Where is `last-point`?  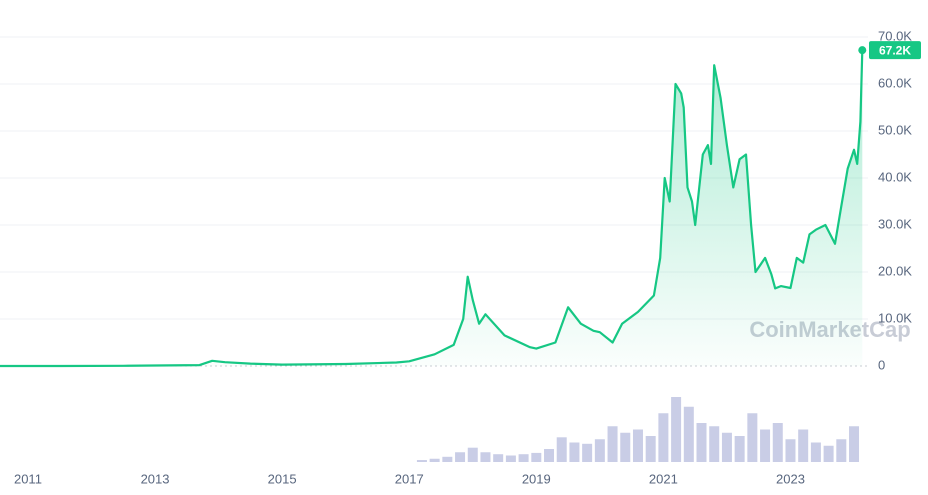
last-point is located at coordinates (862, 50).